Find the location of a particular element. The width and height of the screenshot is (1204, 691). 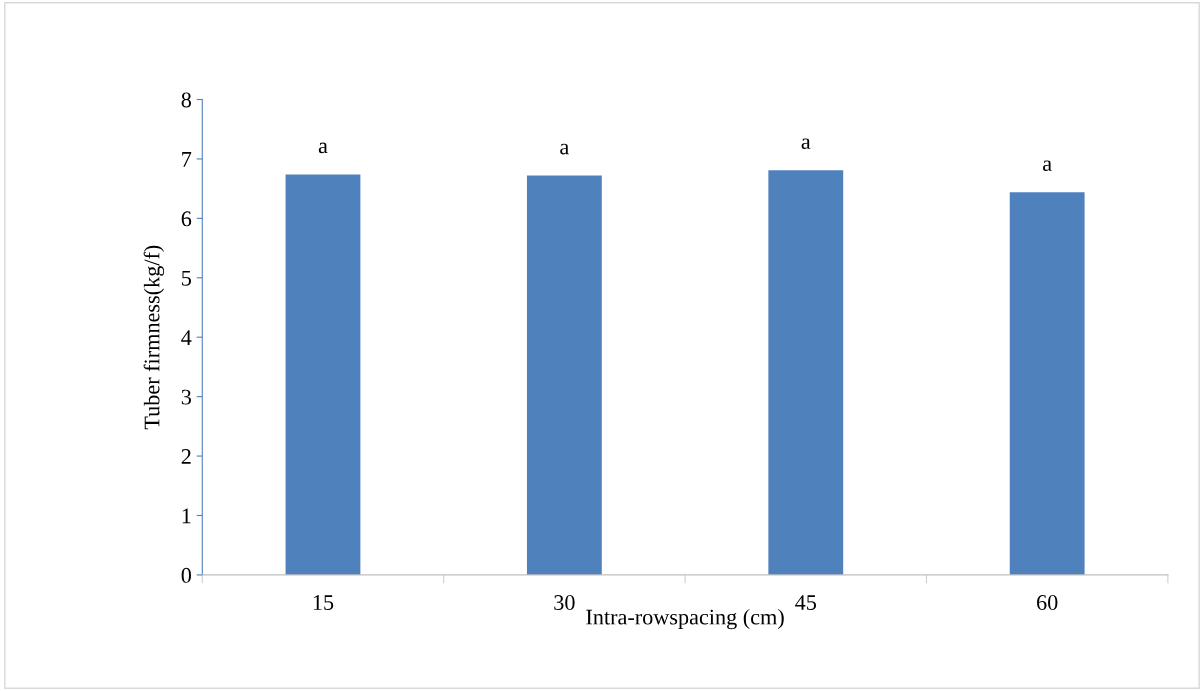

x-axis-title: Intra-rowspacing (cm) is located at coordinates (685, 619).